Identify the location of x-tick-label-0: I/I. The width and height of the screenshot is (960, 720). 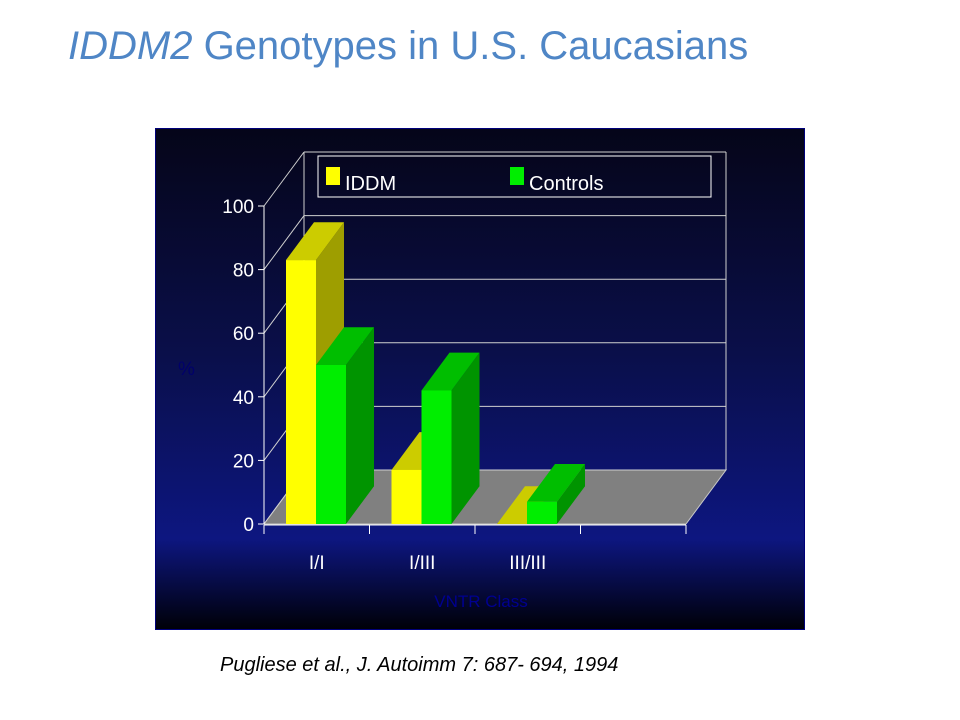
(317, 563).